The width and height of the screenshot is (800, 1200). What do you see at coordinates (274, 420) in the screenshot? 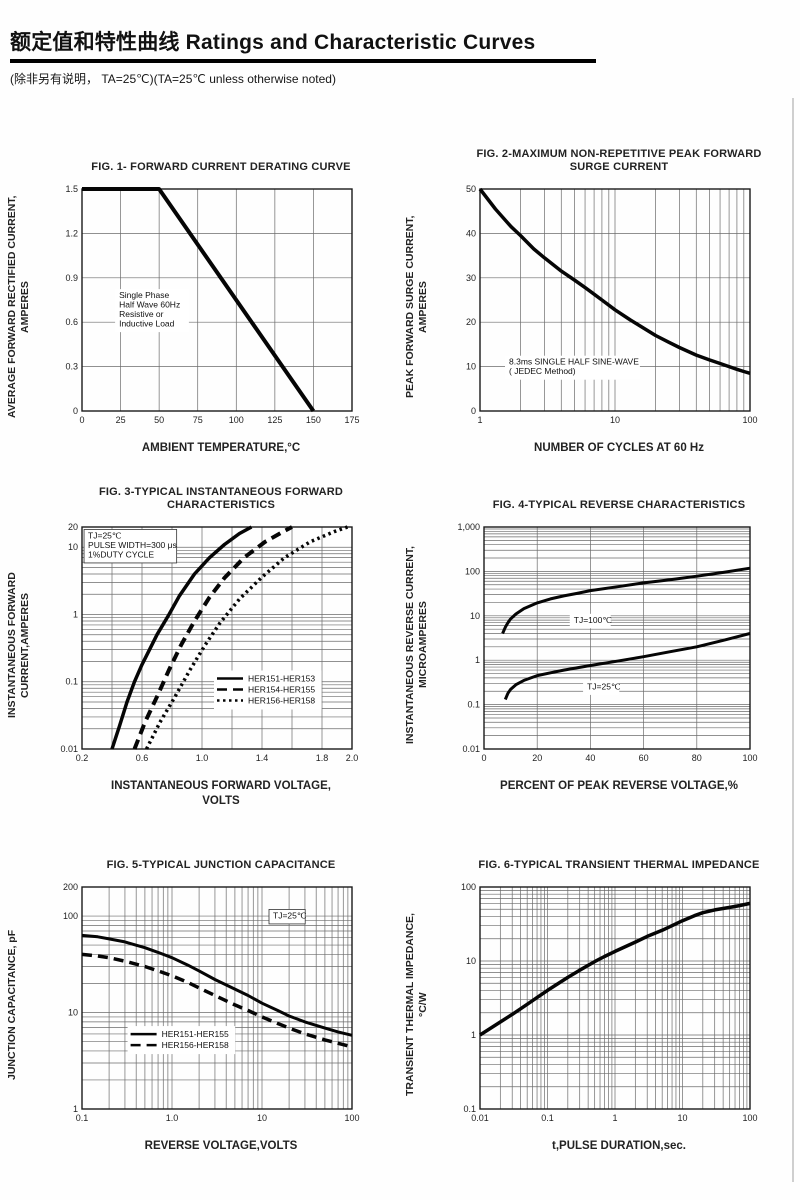
I see `svg-text: 125` at bounding box center [274, 420].